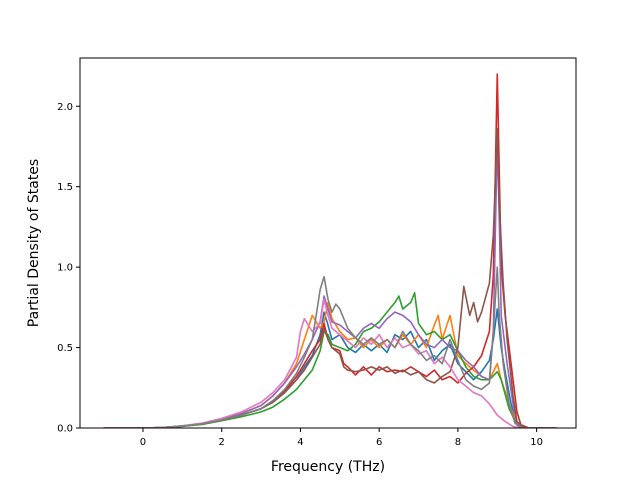 The width and height of the screenshot is (640, 480). Describe the element at coordinates (65, 187) in the screenshot. I see `y-tick-label: 1.5` at that location.